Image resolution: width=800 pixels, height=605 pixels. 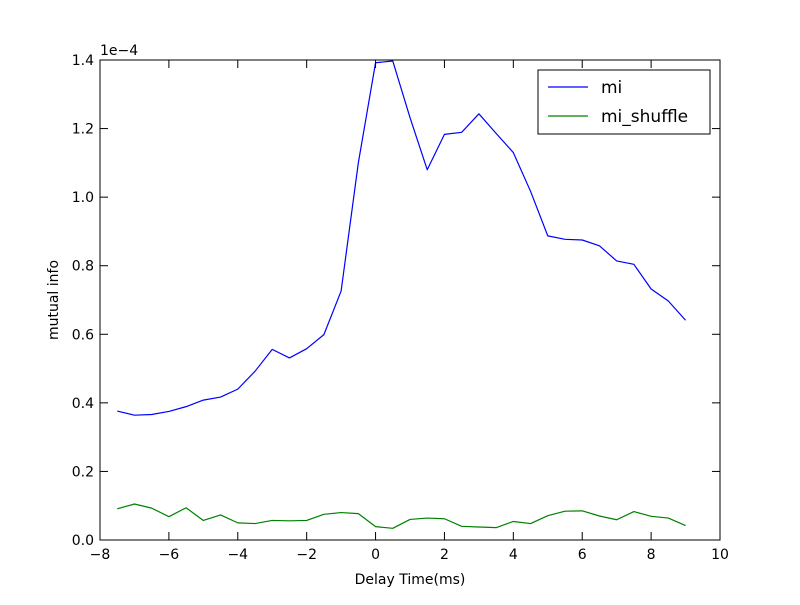 What do you see at coordinates (83, 61) in the screenshot?
I see `y-tick-label: 1.4` at bounding box center [83, 61].